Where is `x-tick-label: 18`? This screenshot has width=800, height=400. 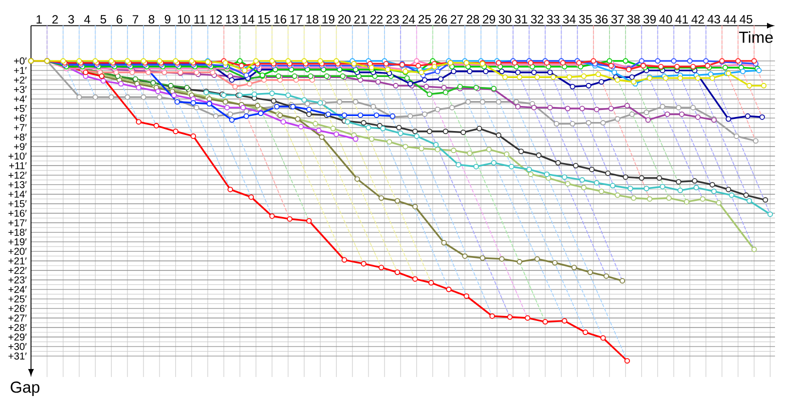
x-tick-label: 18 is located at coordinates (312, 19).